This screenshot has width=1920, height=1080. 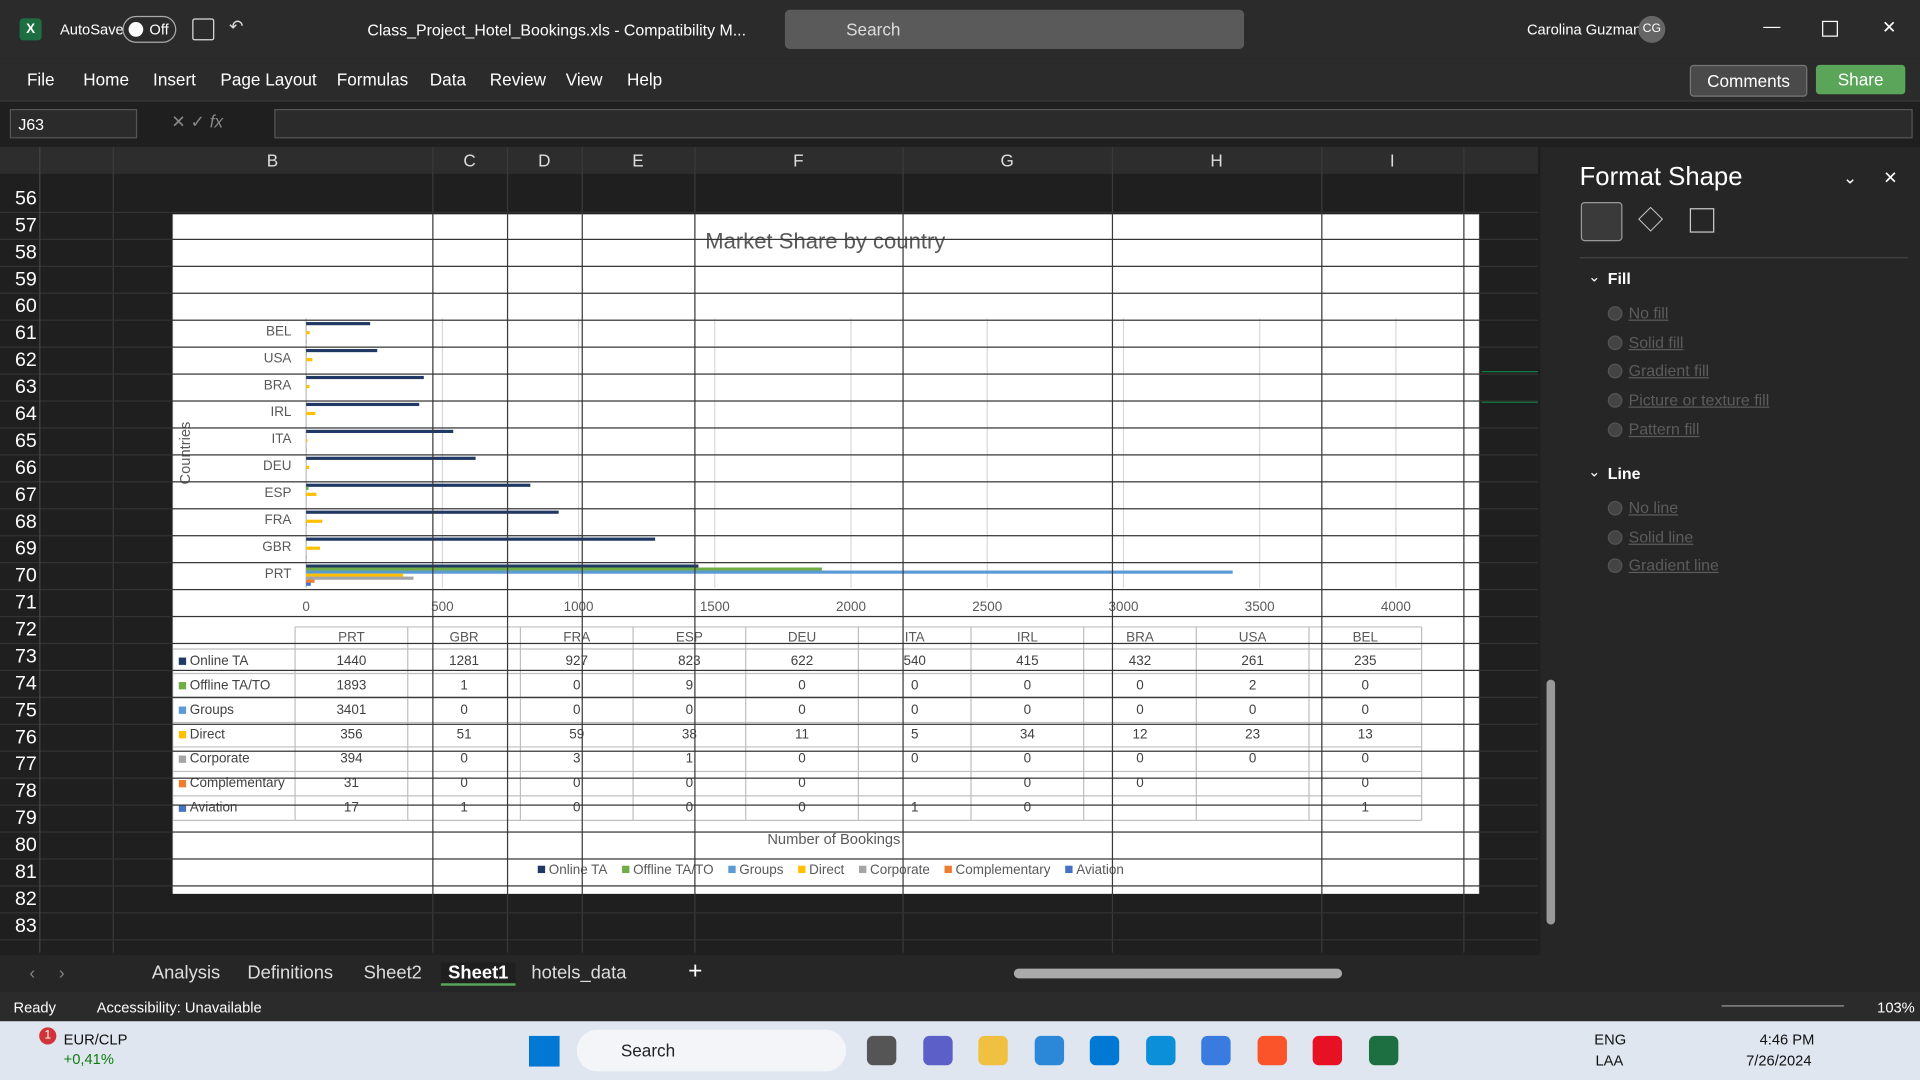 I want to click on radio-label: Picture or texture fill, so click(x=1699, y=400).